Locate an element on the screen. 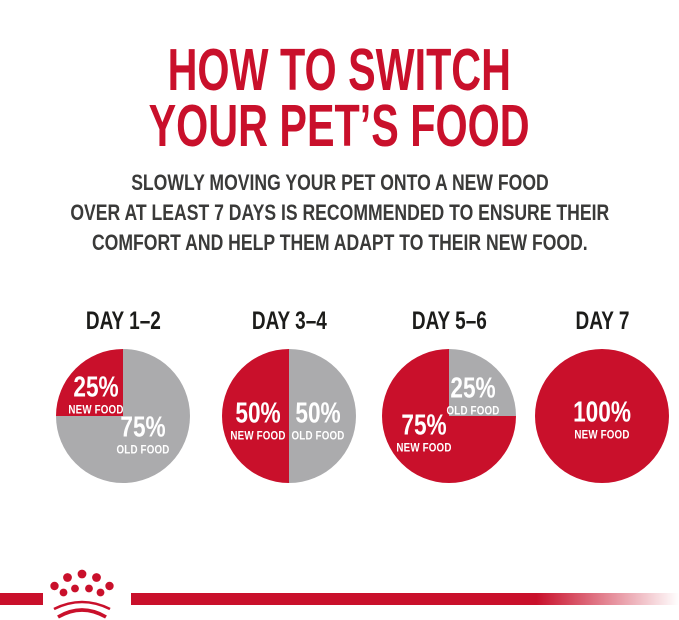 The width and height of the screenshot is (679, 620). pie-slice-label-new-food: 75% NEW FOOD is located at coordinates (423, 432).